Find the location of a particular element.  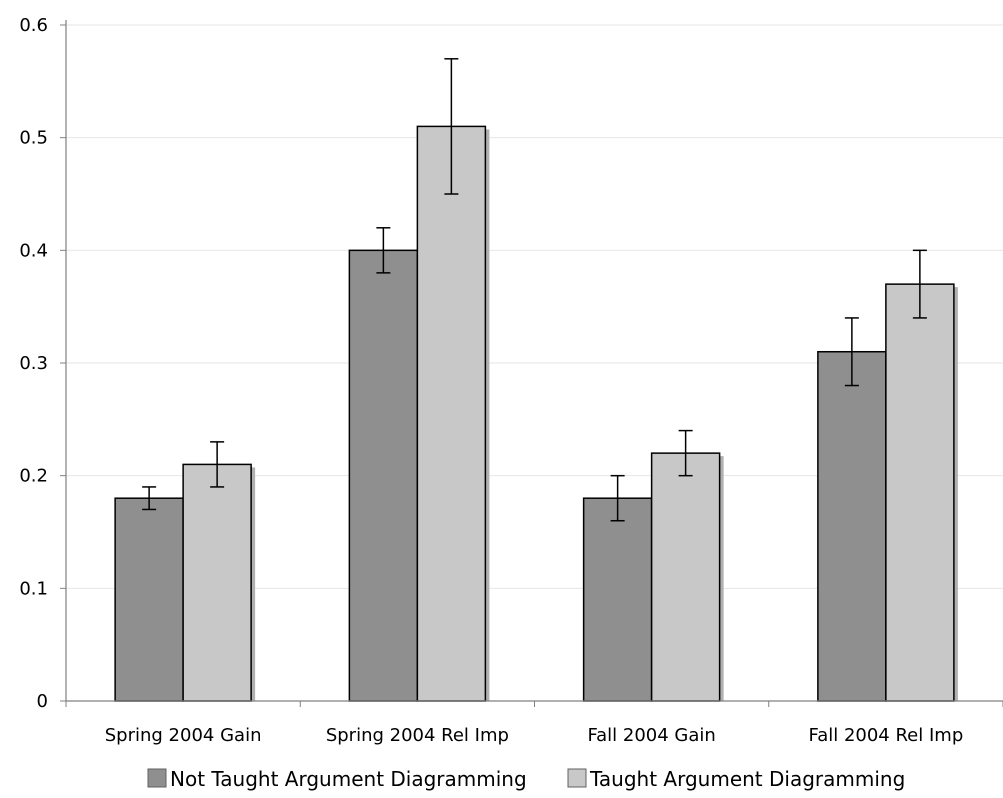

x-tick-label: Fall 2004 Gain is located at coordinates (651, 735).